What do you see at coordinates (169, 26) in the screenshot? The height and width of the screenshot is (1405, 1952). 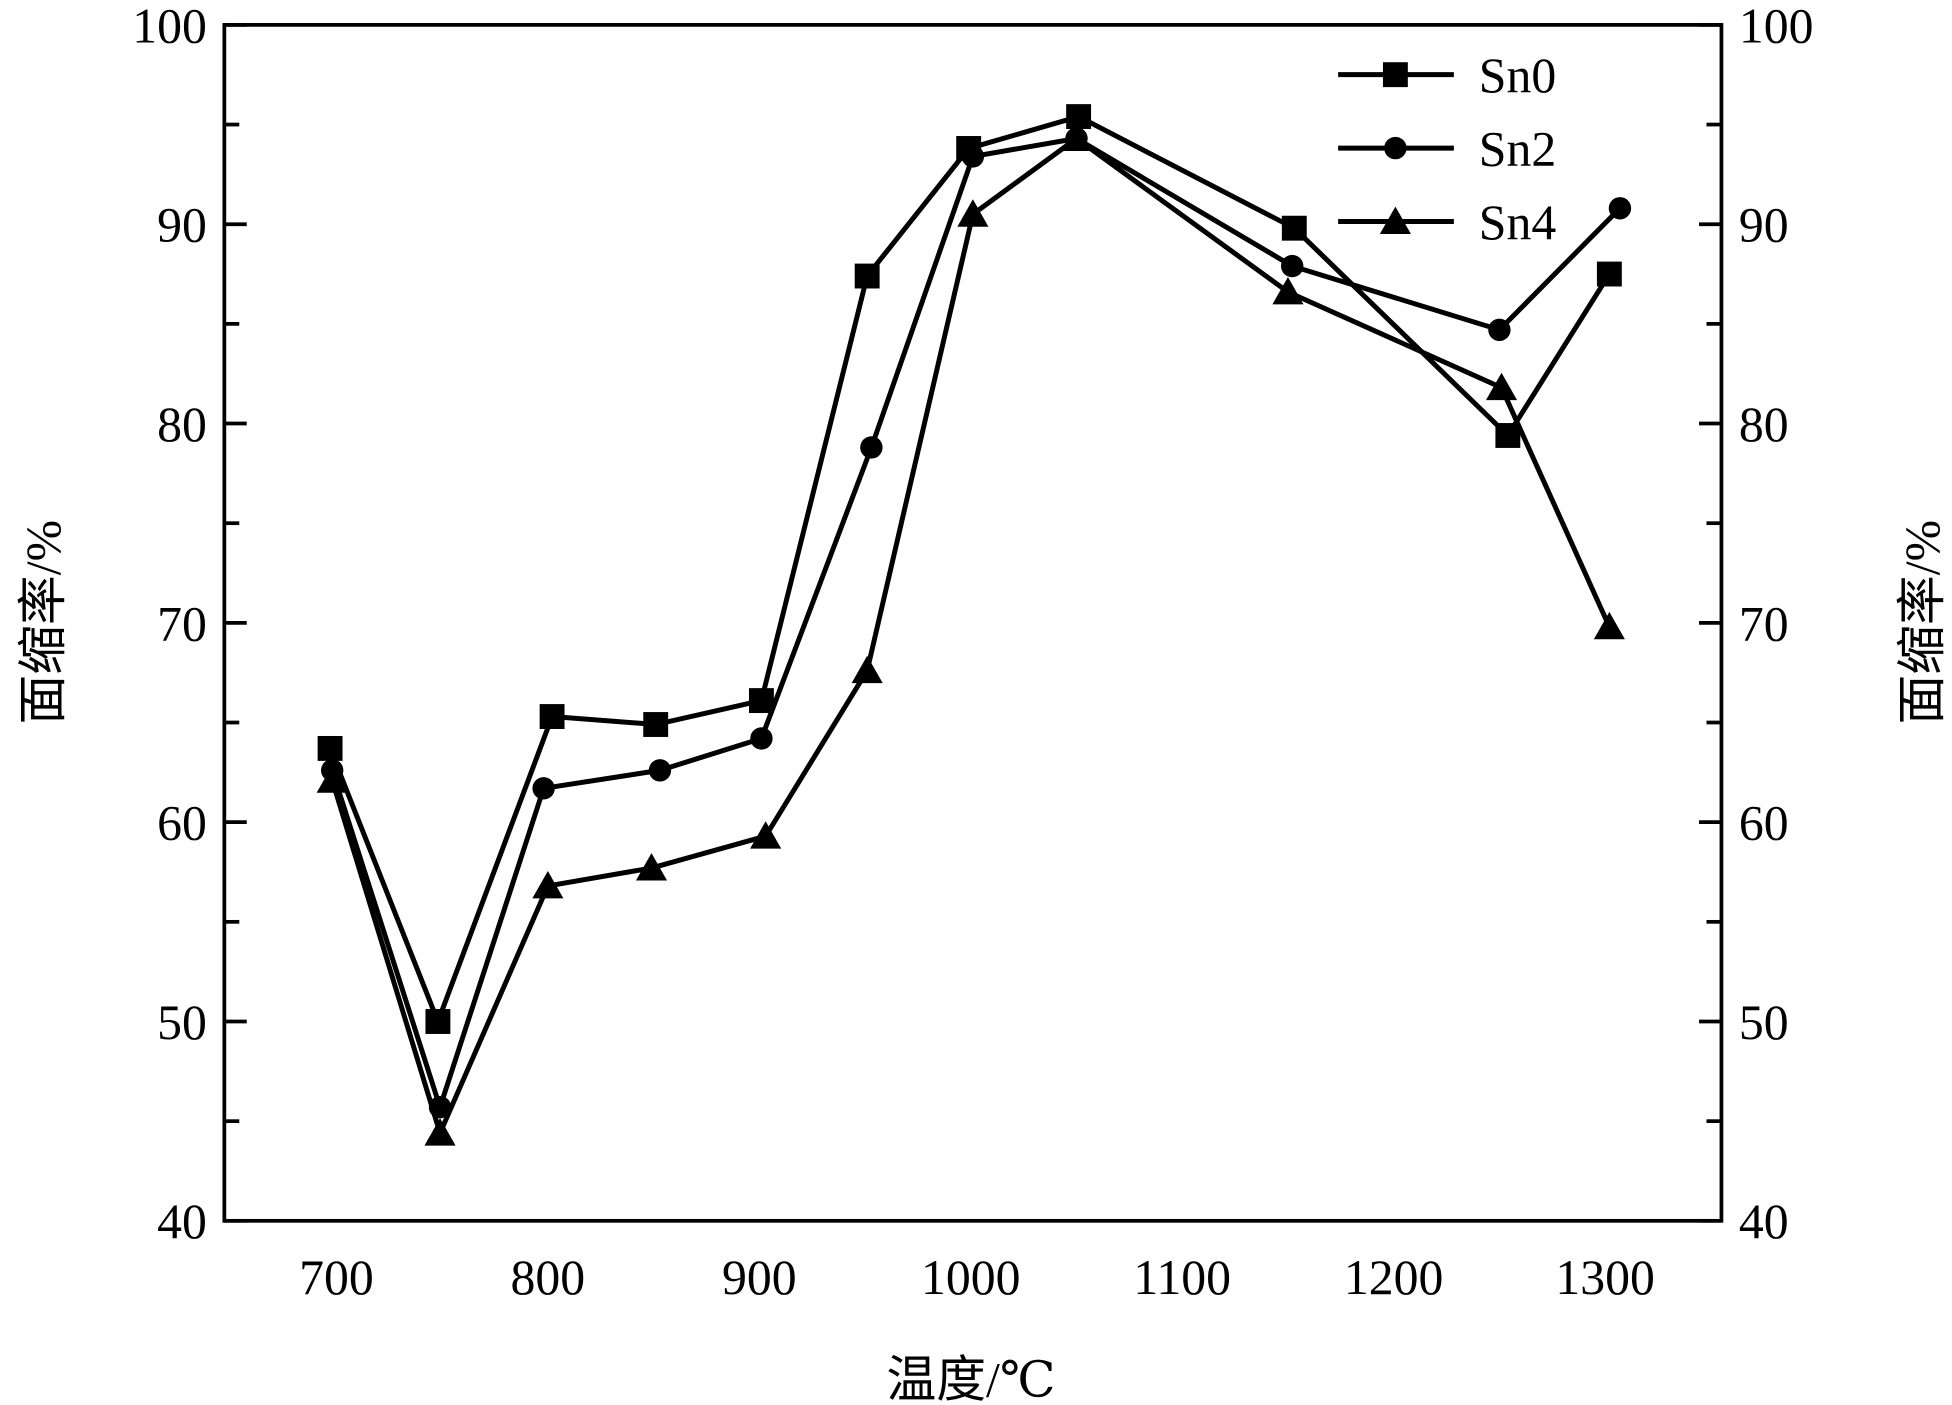 I see `y-tick-label-left: 100` at bounding box center [169, 26].